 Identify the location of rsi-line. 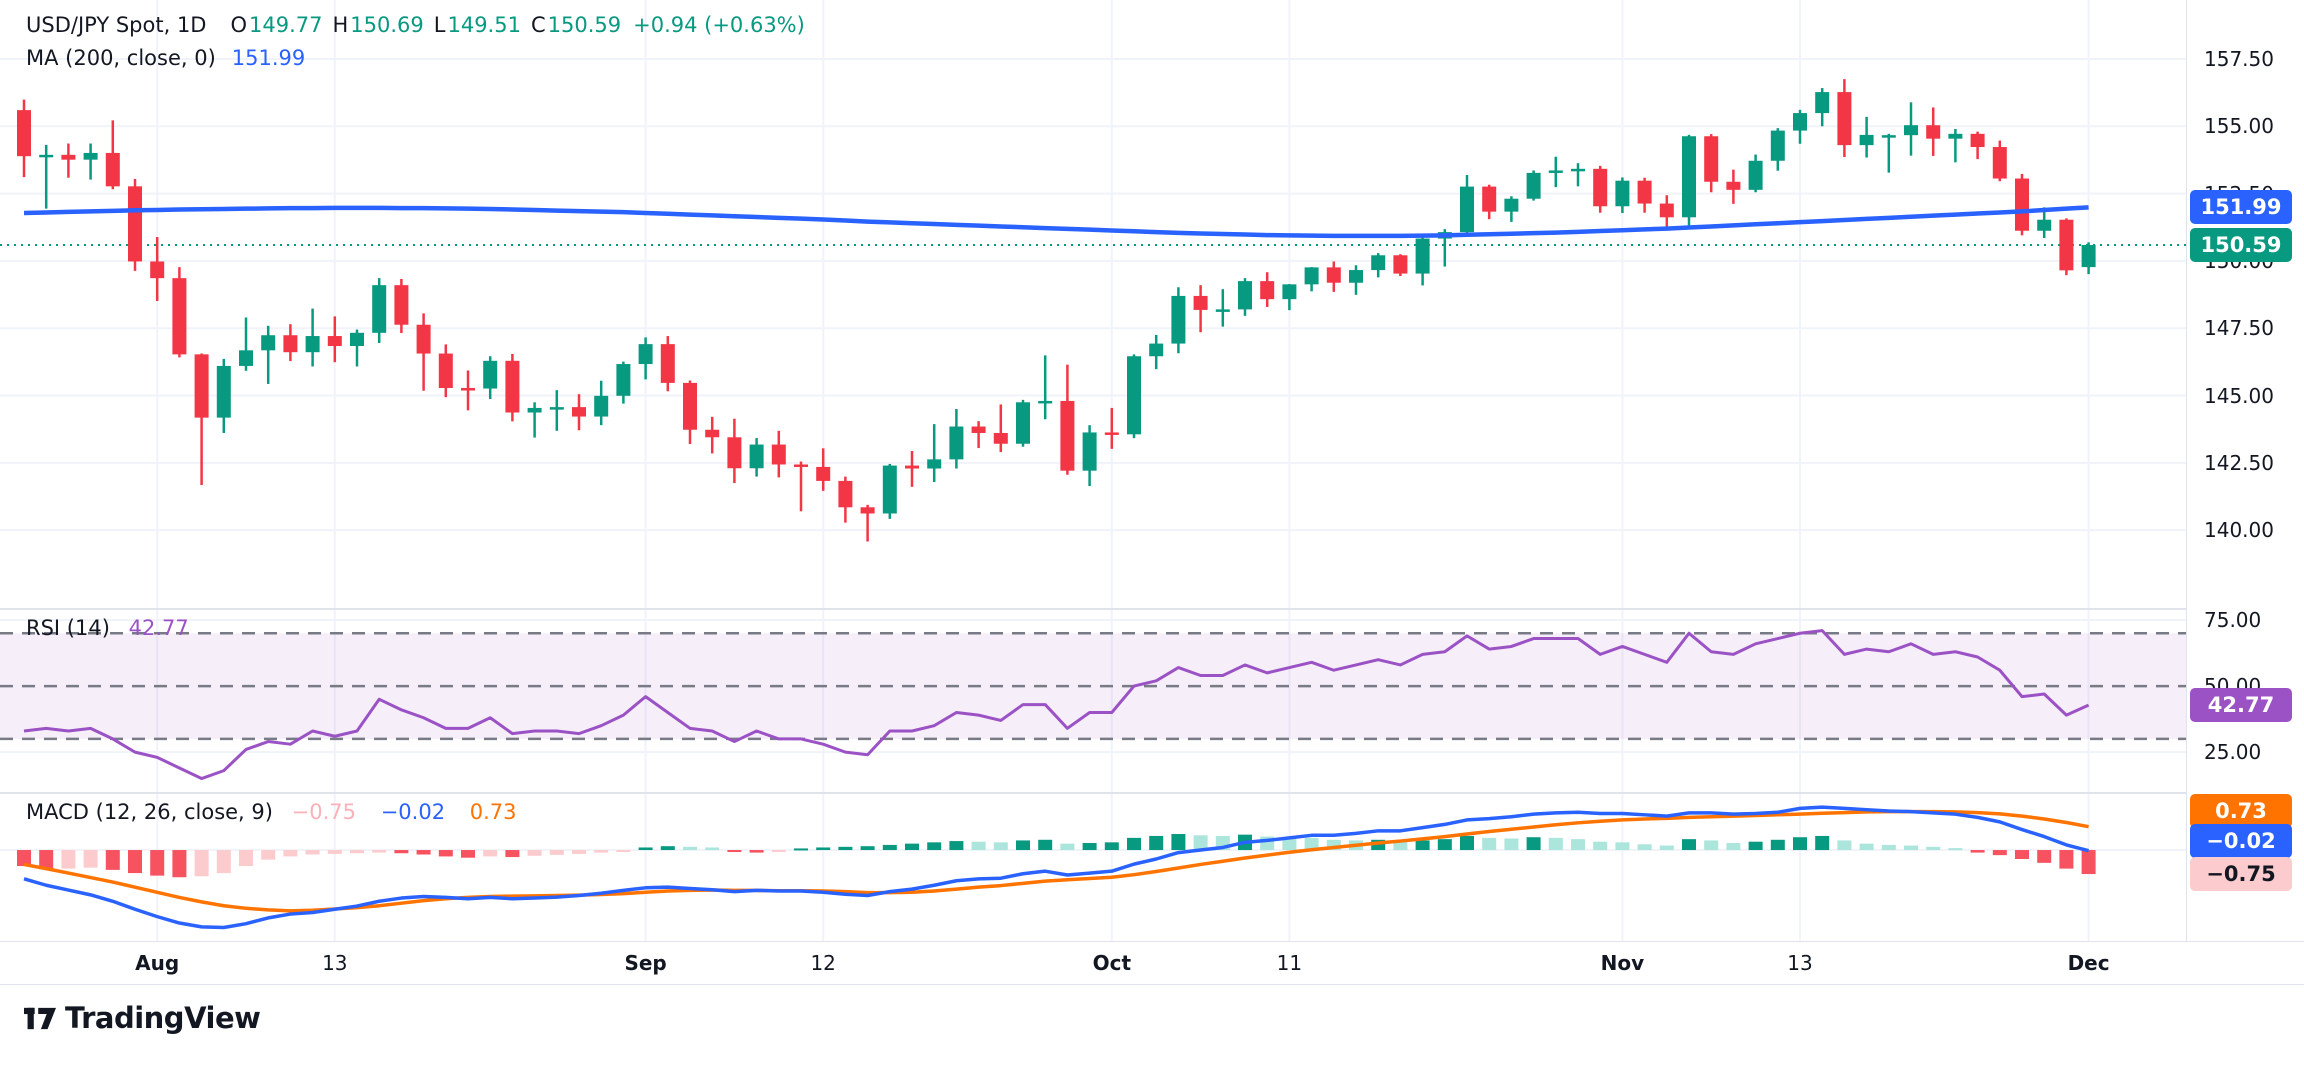
(1056, 705).